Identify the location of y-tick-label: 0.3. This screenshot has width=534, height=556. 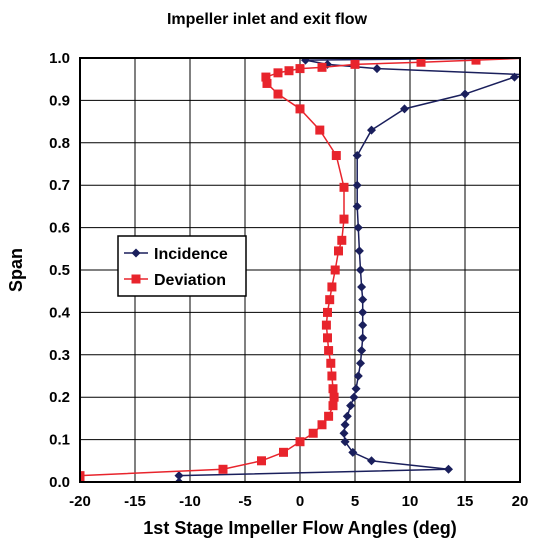
(59, 355).